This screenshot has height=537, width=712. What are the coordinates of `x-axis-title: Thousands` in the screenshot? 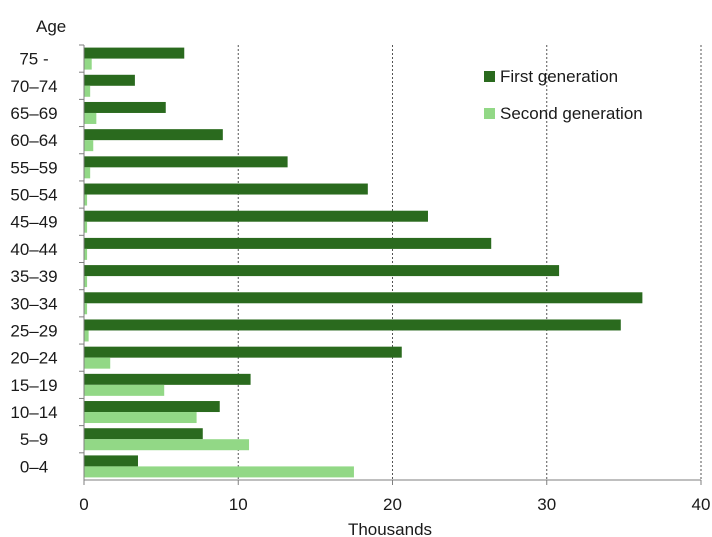 It's located at (390, 528).